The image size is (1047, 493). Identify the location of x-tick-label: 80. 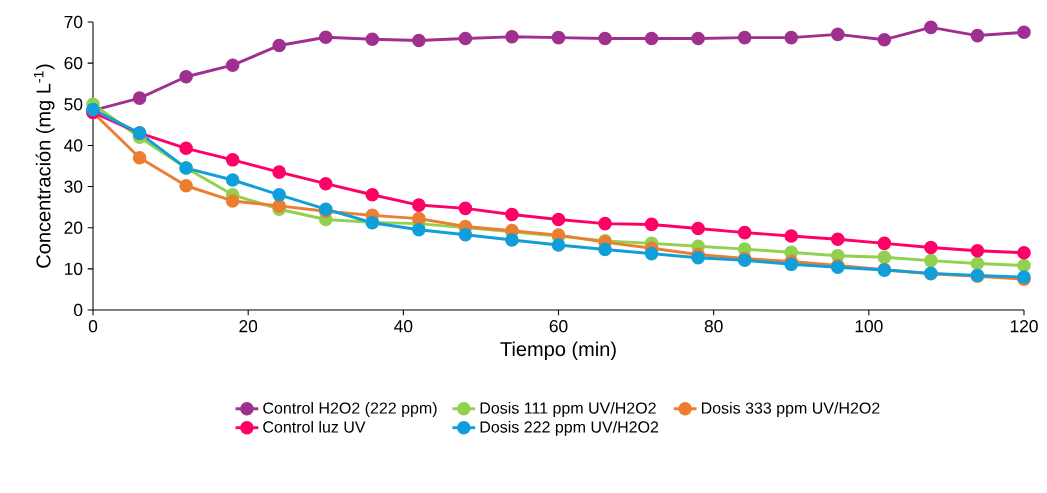
(713, 326).